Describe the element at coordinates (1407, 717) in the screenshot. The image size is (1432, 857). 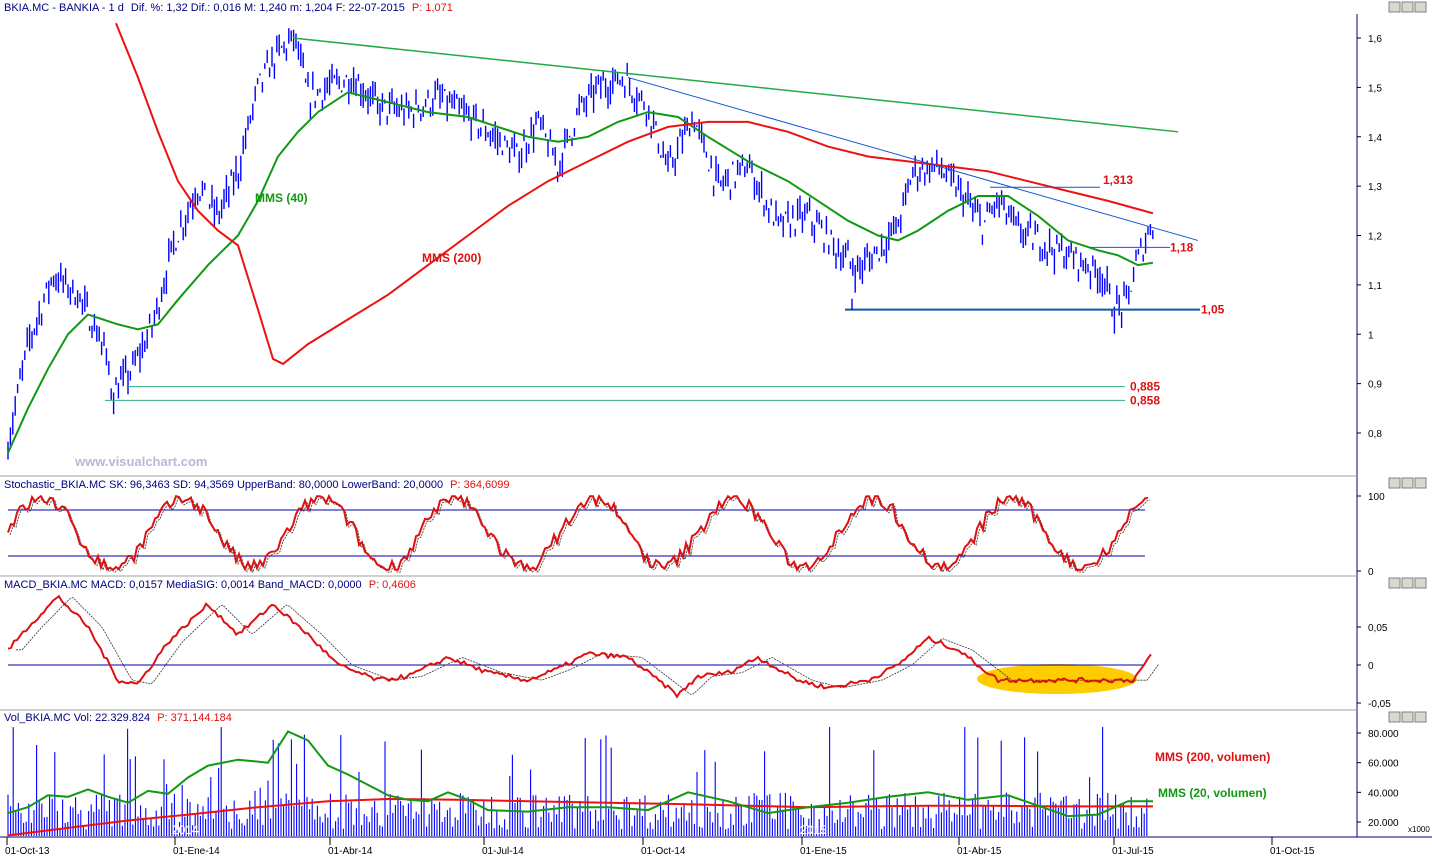
I see `vol-maximize-button` at that location.